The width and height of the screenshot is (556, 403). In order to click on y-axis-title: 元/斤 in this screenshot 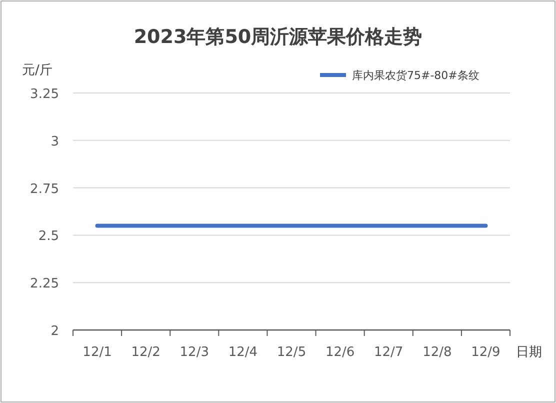, I will do `click(37, 70)`.